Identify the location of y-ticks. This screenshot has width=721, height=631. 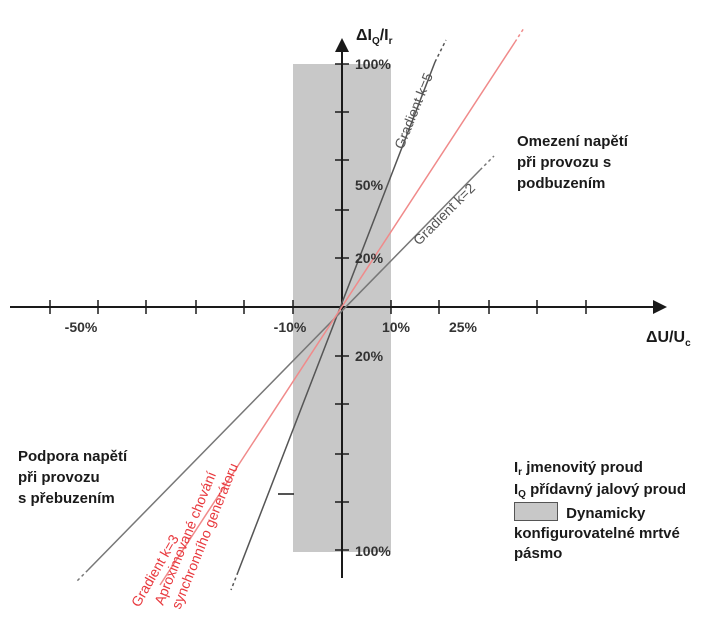
(342, 307).